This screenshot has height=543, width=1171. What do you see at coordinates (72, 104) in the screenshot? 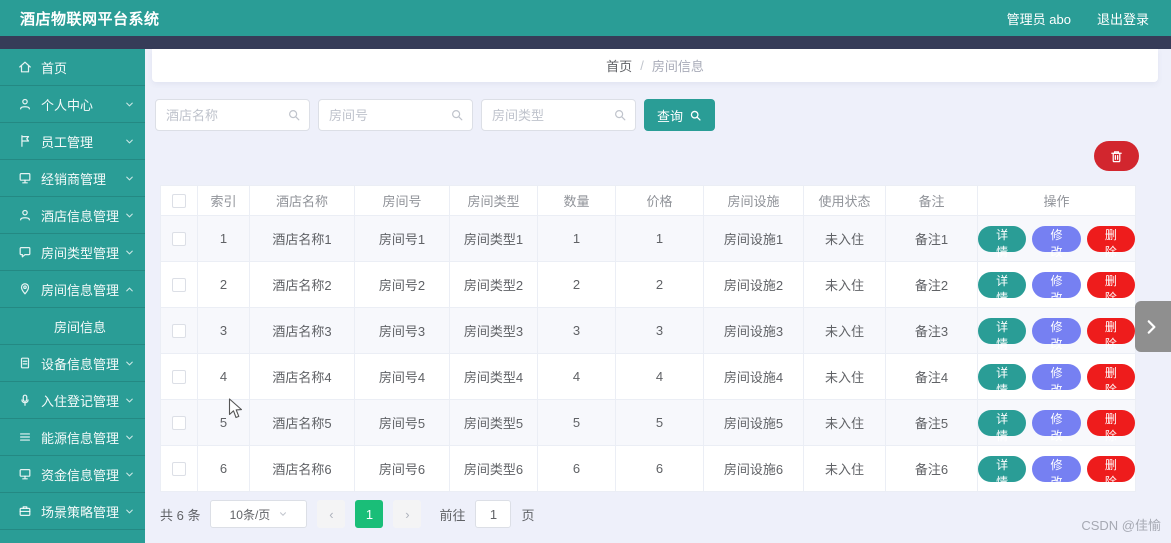
I see `sidebar-item: 个人中心` at bounding box center [72, 104].